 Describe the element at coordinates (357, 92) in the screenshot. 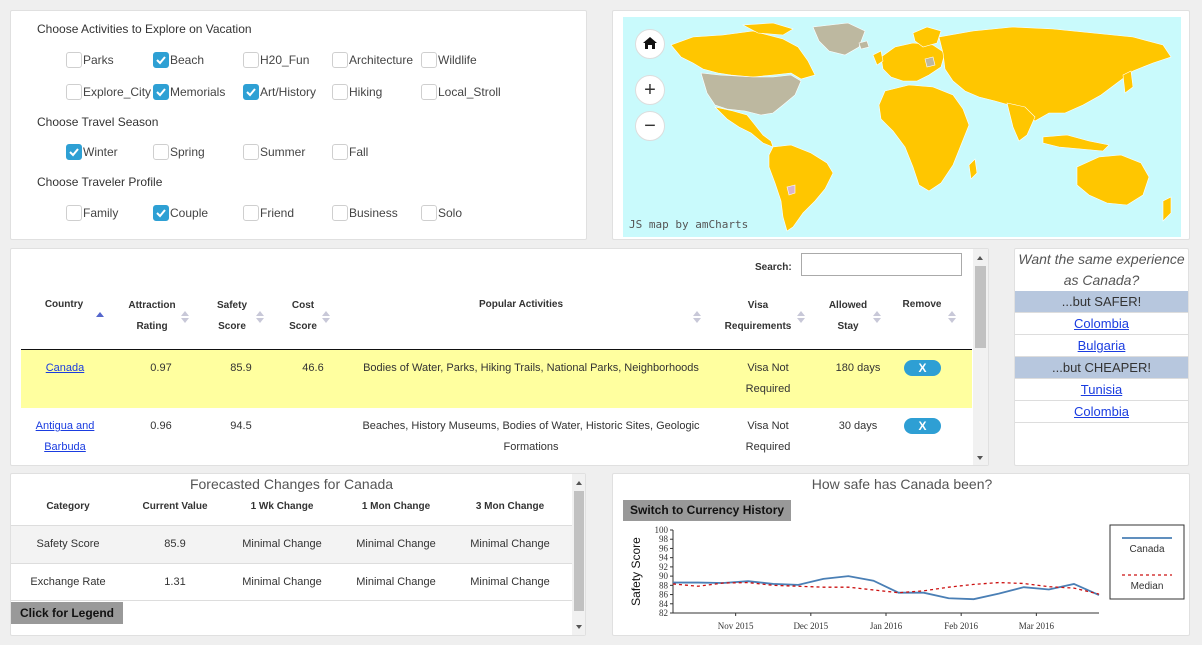

I see `activities-checkbox-hiking: Hiking` at that location.